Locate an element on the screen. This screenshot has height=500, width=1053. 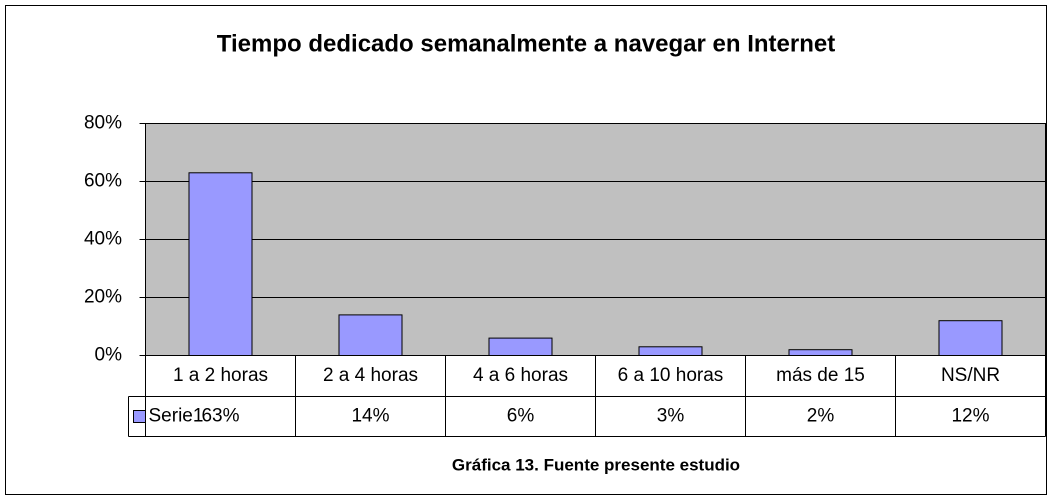
table-value: 63% is located at coordinates (220, 416).